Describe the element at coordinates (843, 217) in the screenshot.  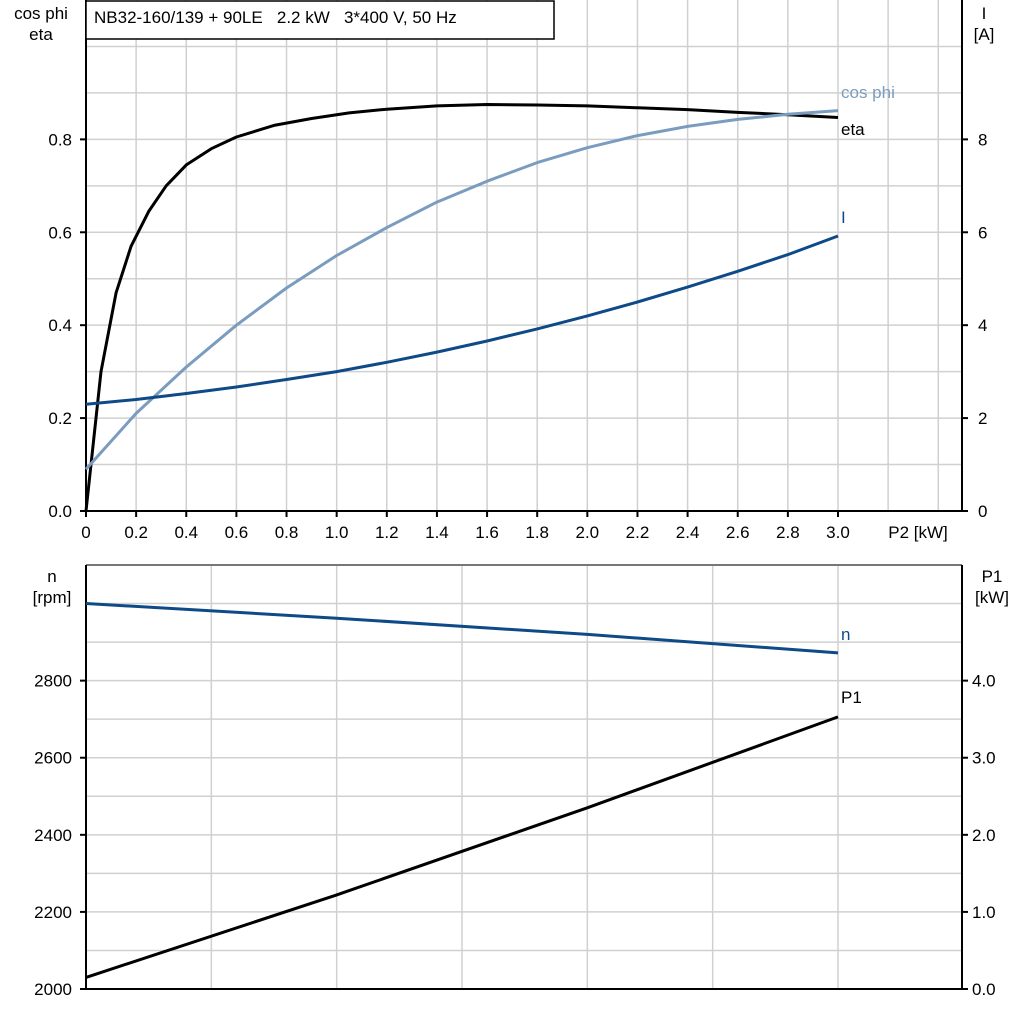
I see `current-series-label: I` at that location.